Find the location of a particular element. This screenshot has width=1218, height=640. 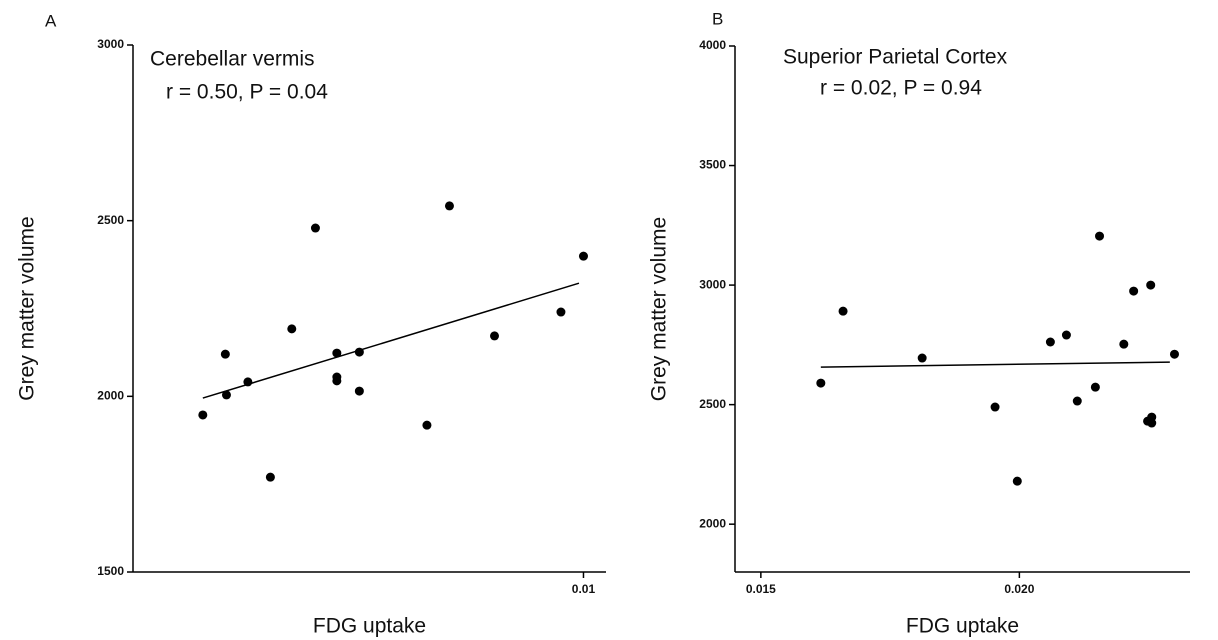

x-tick-label: 0.01 is located at coordinates (584, 589).